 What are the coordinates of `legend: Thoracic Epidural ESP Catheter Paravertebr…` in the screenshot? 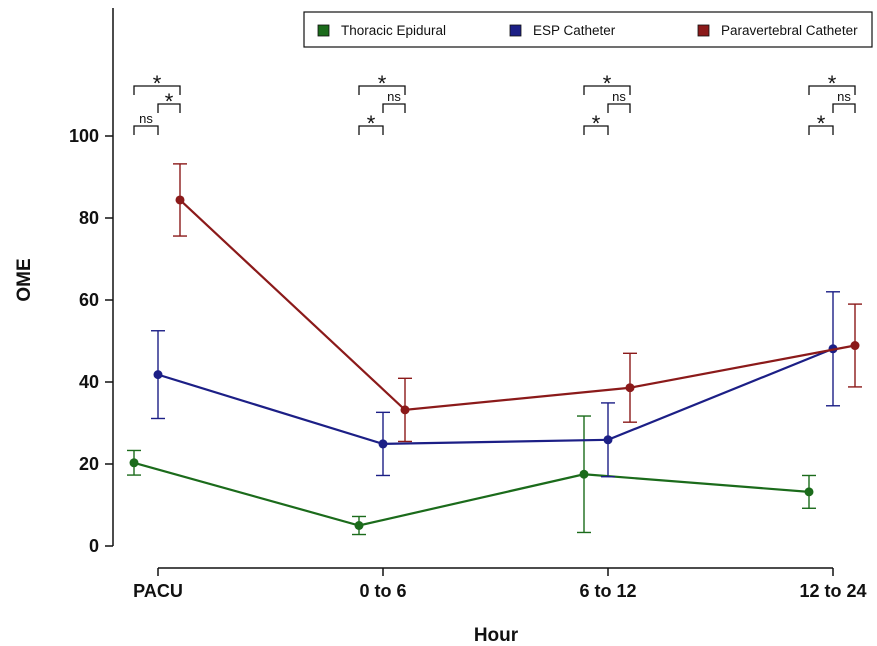 It's located at (588, 29).